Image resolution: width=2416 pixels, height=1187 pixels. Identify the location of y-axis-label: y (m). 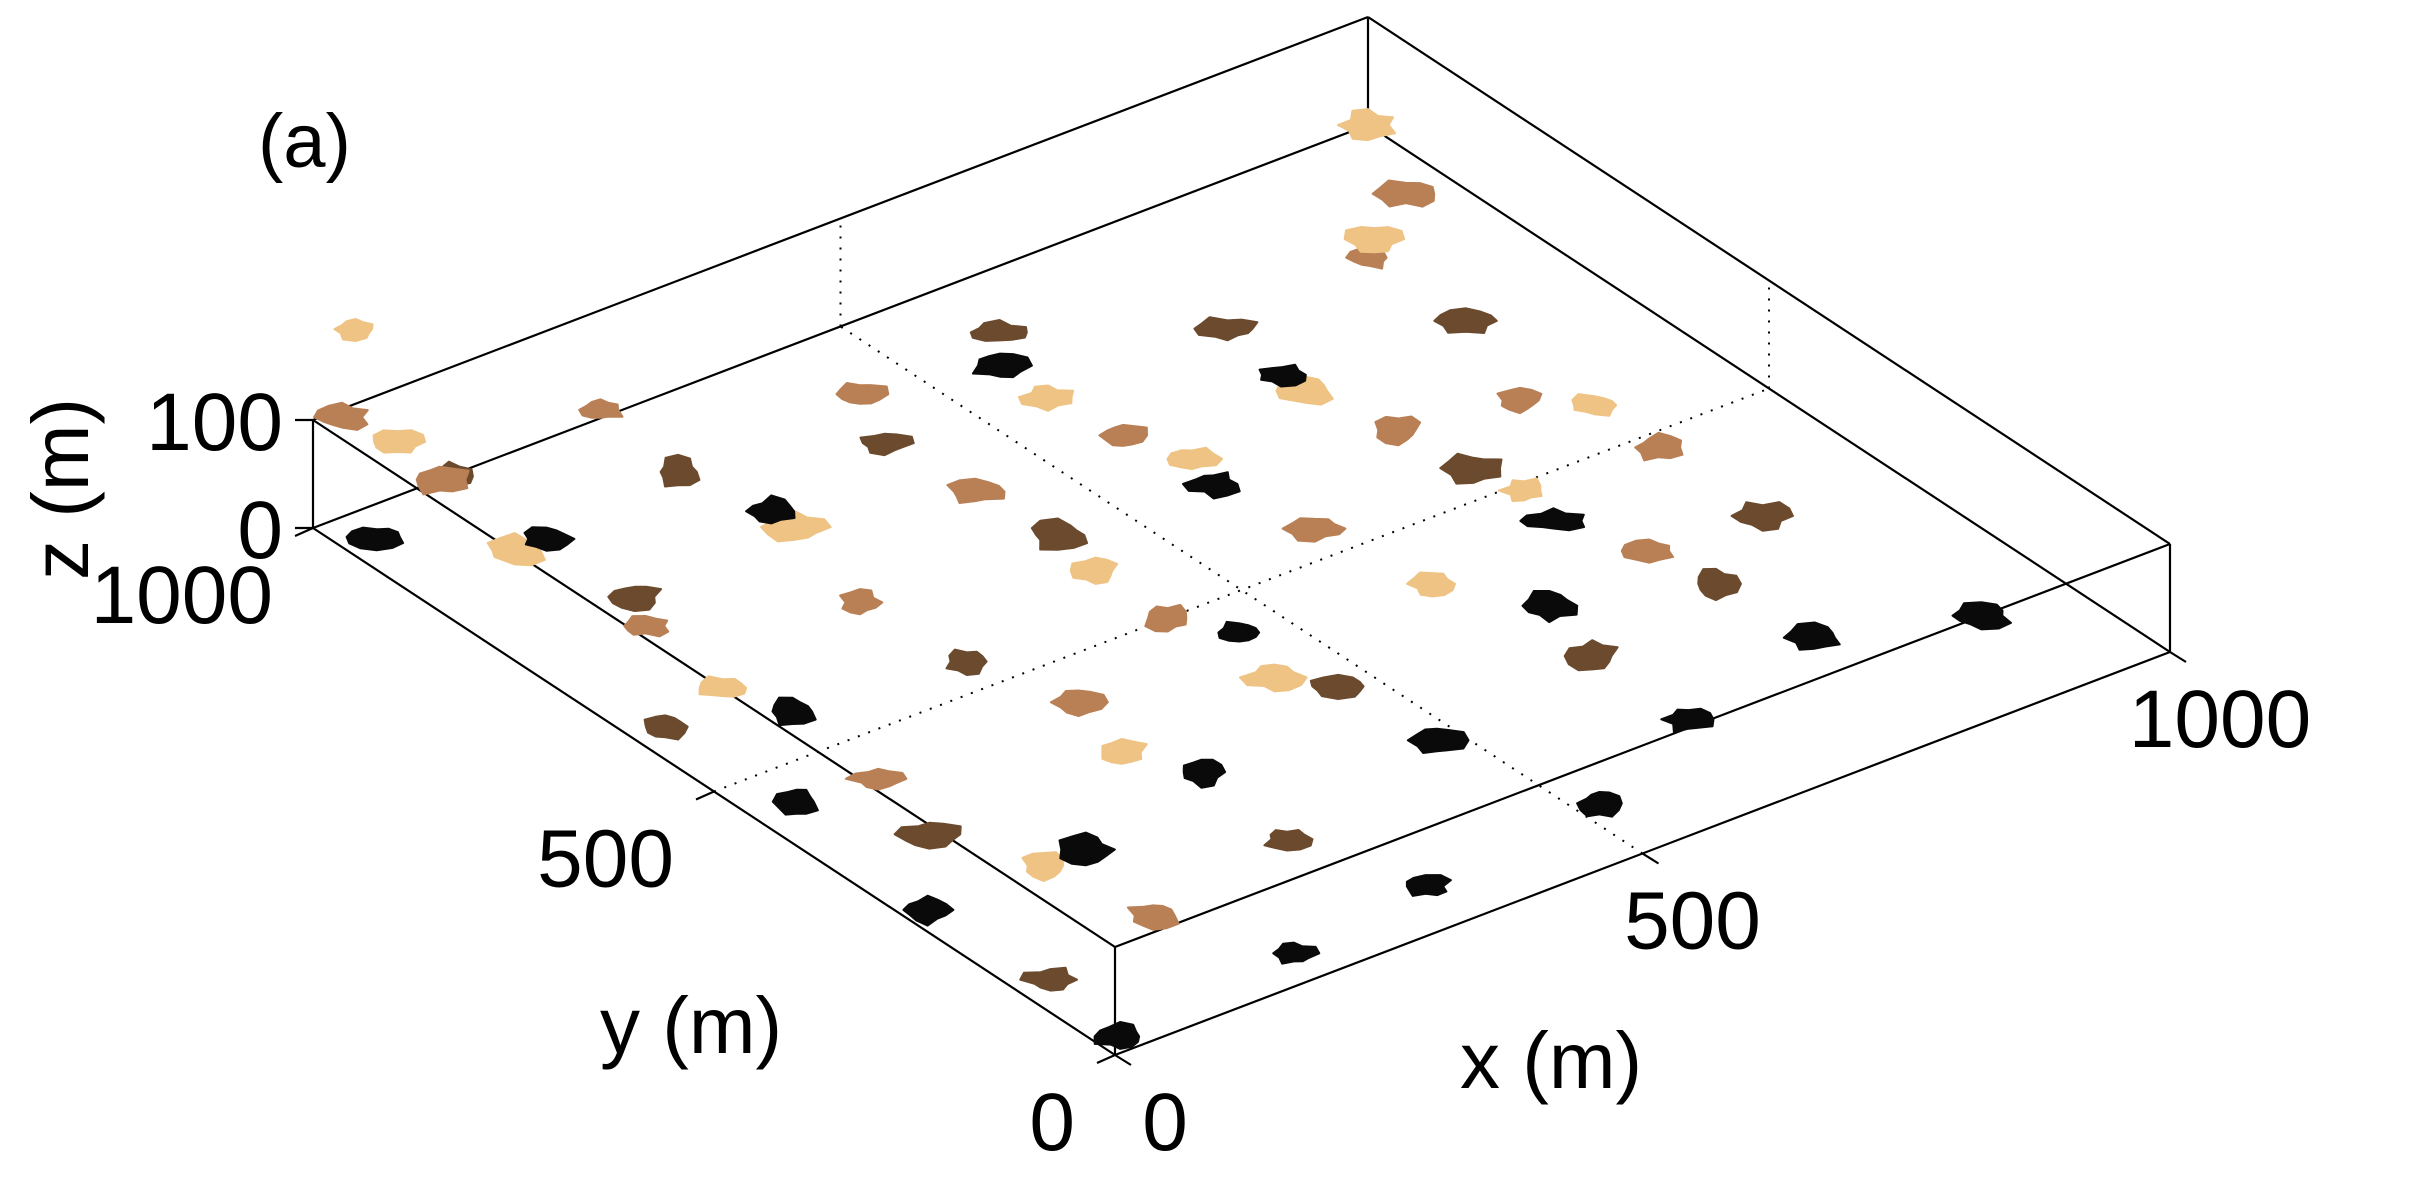
(691, 1025).